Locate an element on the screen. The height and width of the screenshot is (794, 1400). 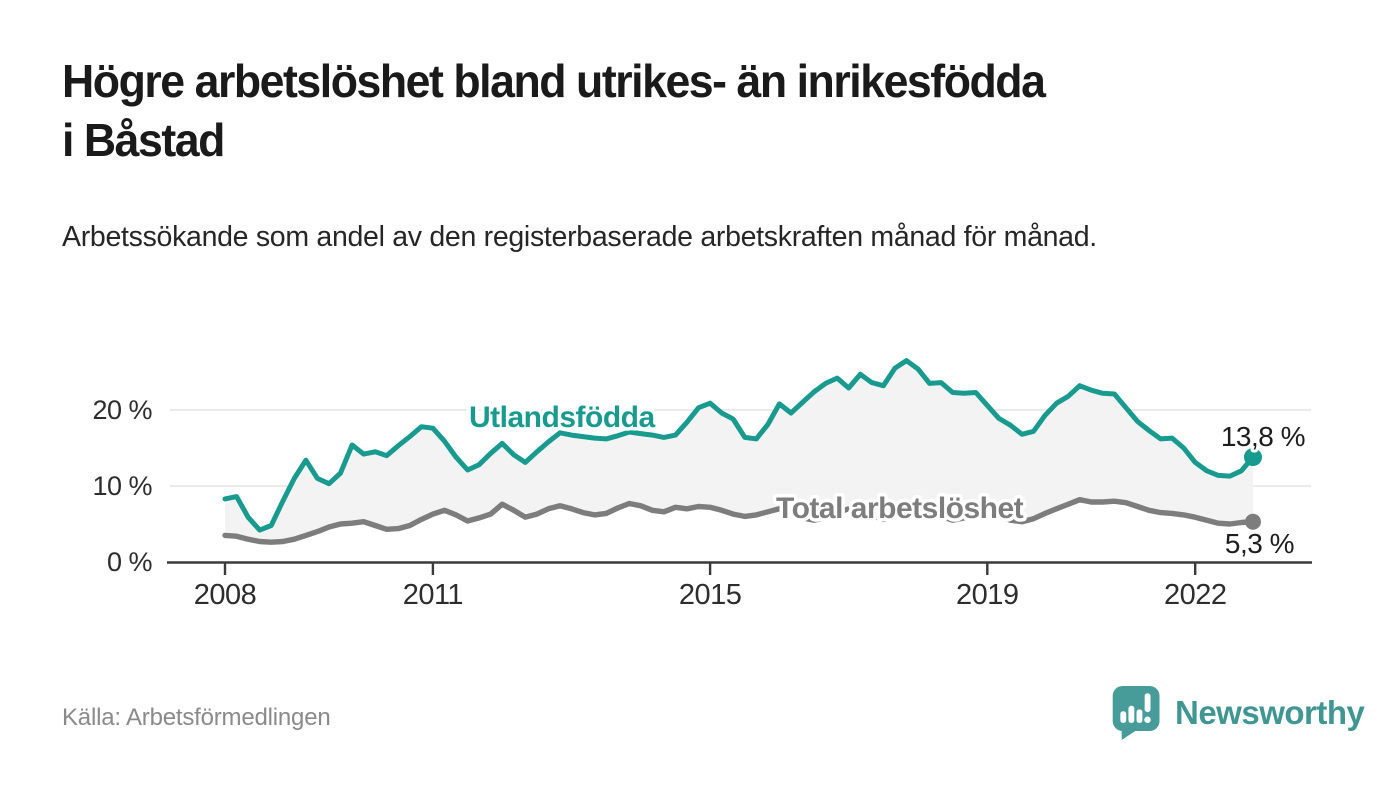
newsworthy-logo: Newsworthy is located at coordinates (1237, 713).